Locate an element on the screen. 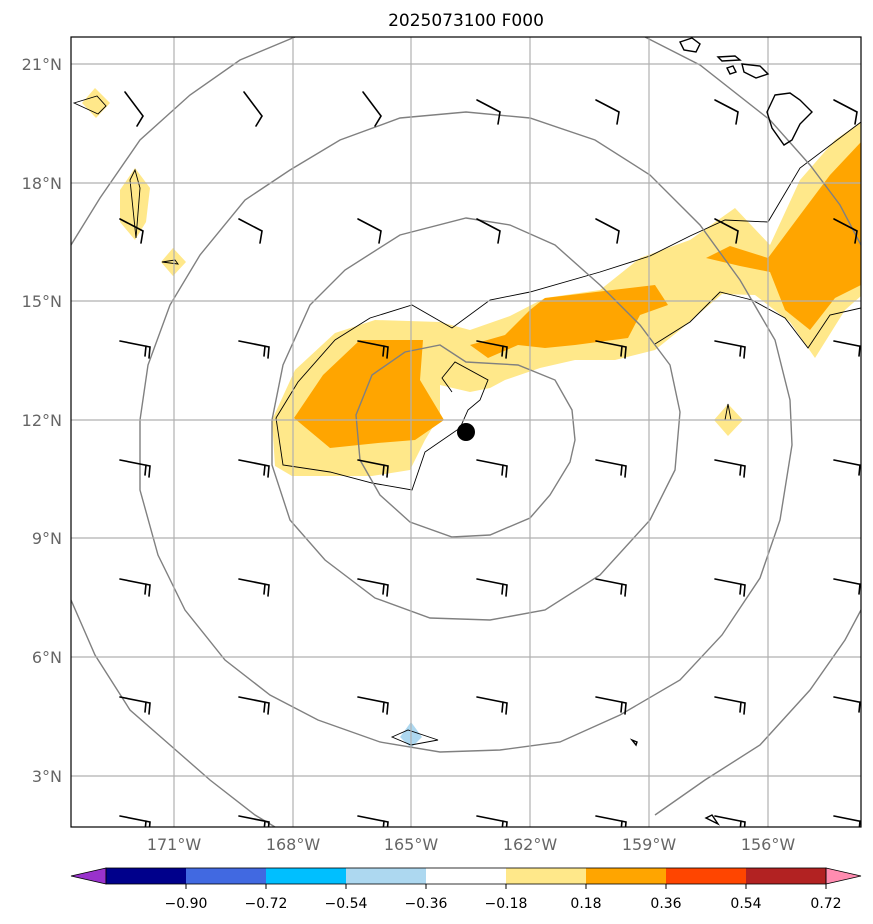 The width and height of the screenshot is (873, 924). colorbar-tick-label: 0.36 is located at coordinates (665, 904).